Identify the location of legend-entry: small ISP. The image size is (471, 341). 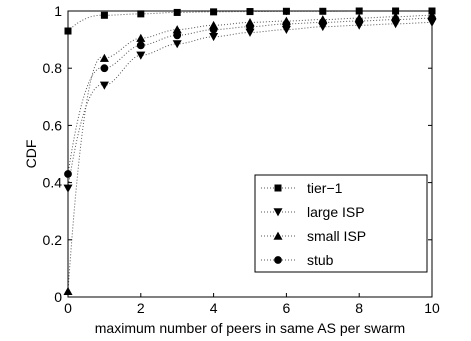
(313, 236).